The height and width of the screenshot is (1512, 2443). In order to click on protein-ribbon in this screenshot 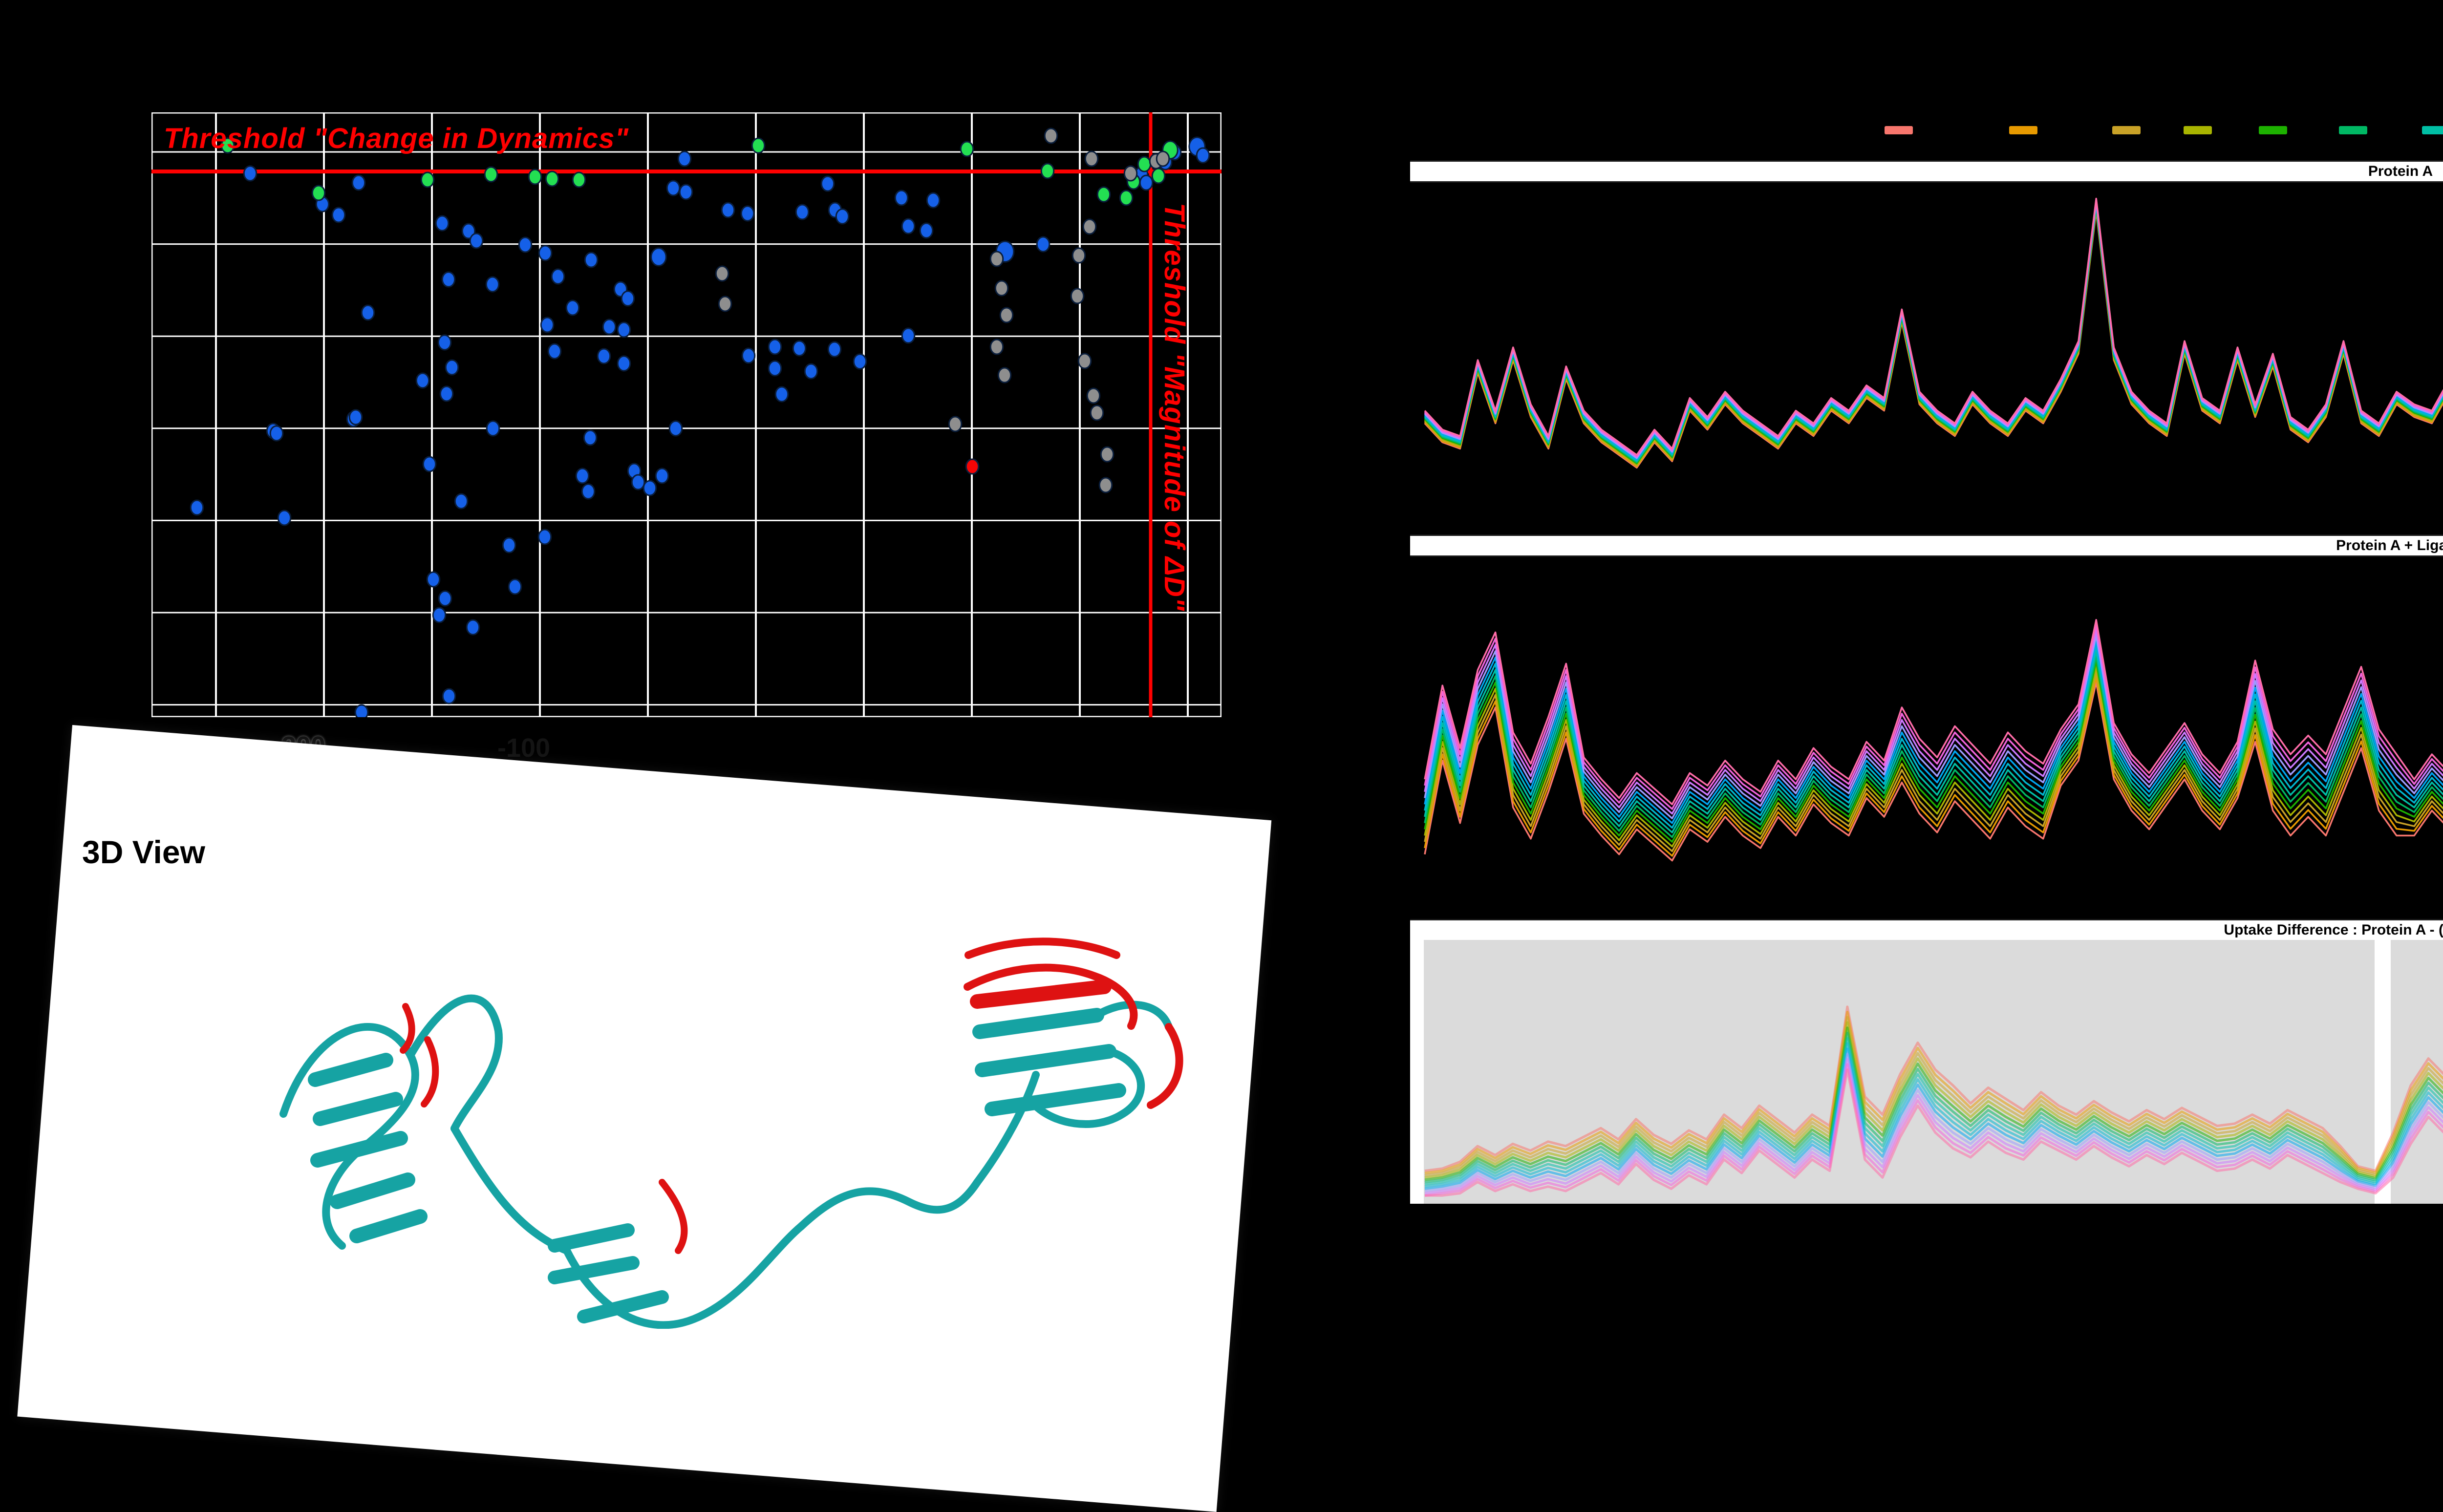, I will do `click(698, 1119)`.